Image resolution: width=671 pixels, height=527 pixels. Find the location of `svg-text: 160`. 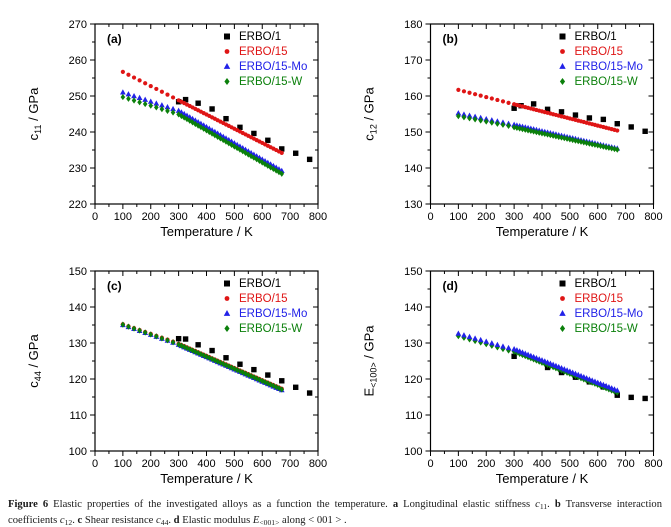

svg-text: 160 is located at coordinates (413, 97).